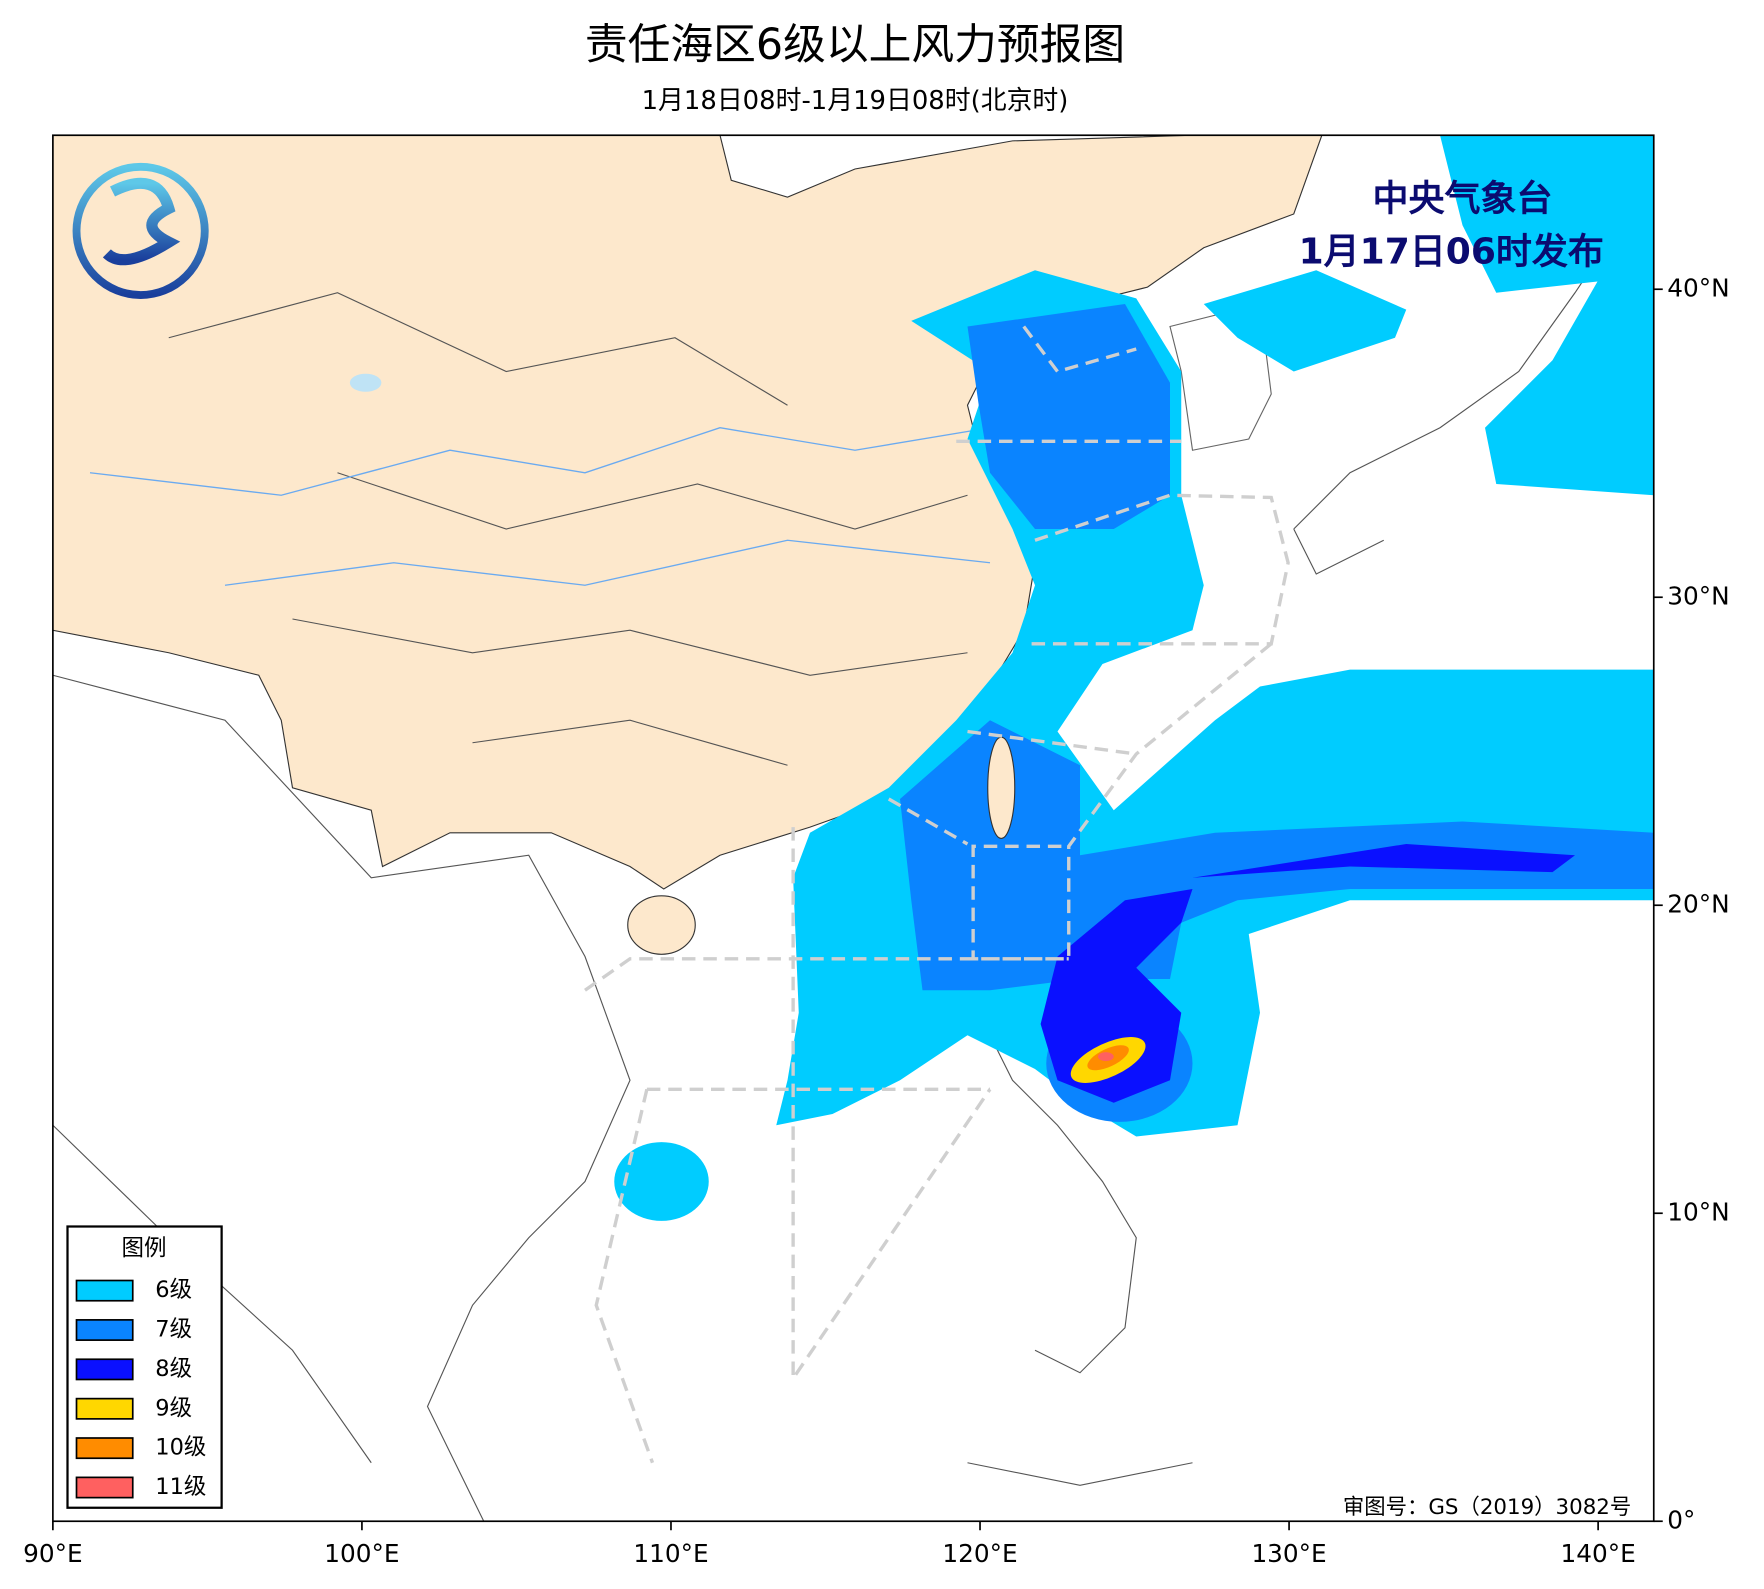 The height and width of the screenshot is (1589, 1764). What do you see at coordinates (661, 925) in the screenshot?
I see `hainan` at bounding box center [661, 925].